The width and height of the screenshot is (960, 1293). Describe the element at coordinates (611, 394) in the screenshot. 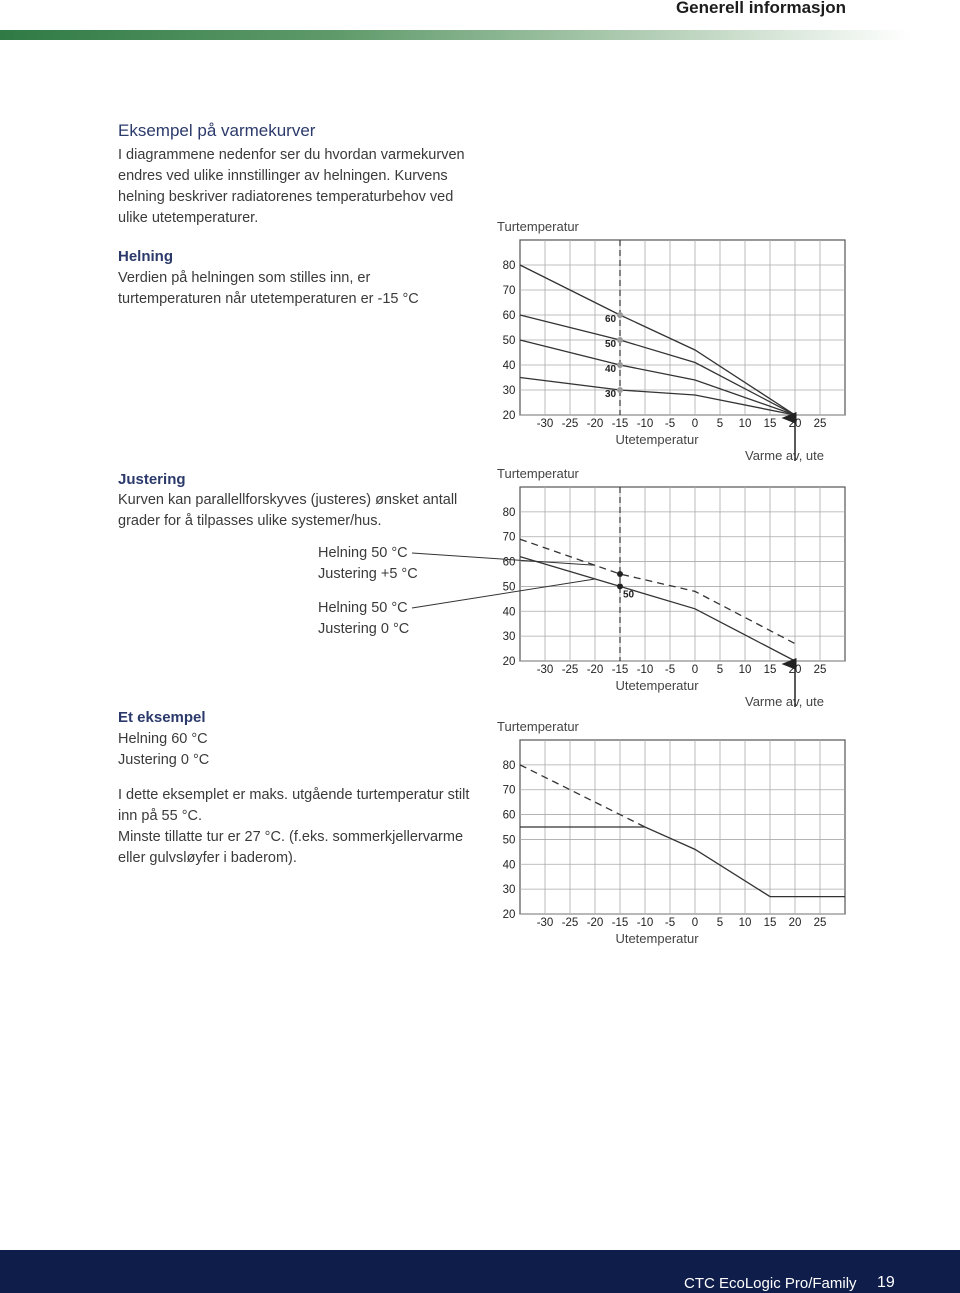

I see `curve-label: 30` at that location.